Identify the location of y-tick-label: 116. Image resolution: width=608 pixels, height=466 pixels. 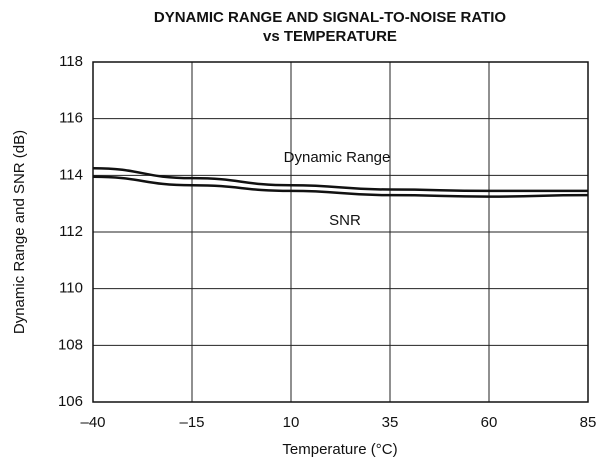
(71, 118).